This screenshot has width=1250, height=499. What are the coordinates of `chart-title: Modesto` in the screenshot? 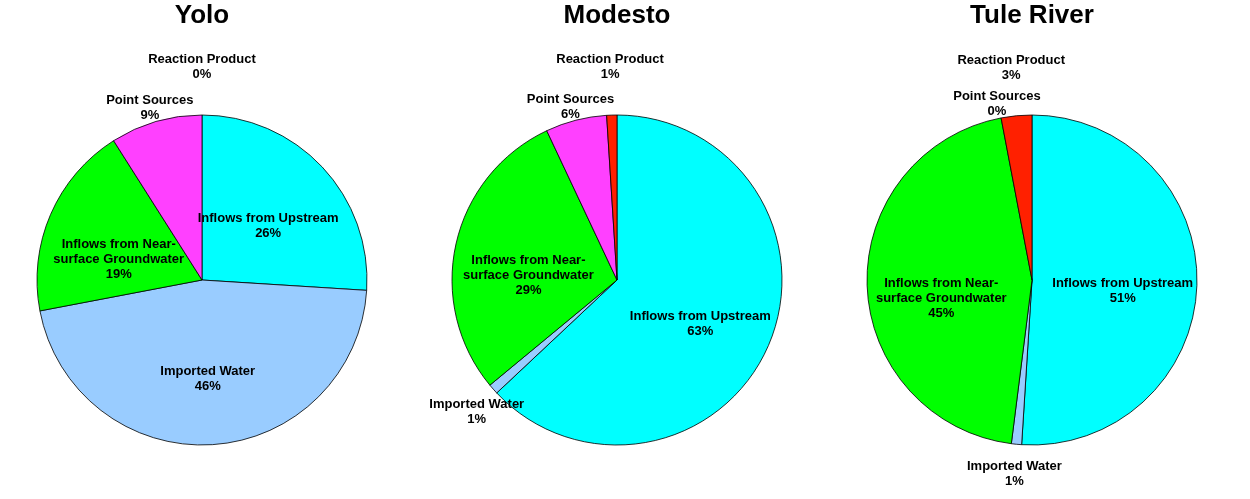 It's located at (617, 14).